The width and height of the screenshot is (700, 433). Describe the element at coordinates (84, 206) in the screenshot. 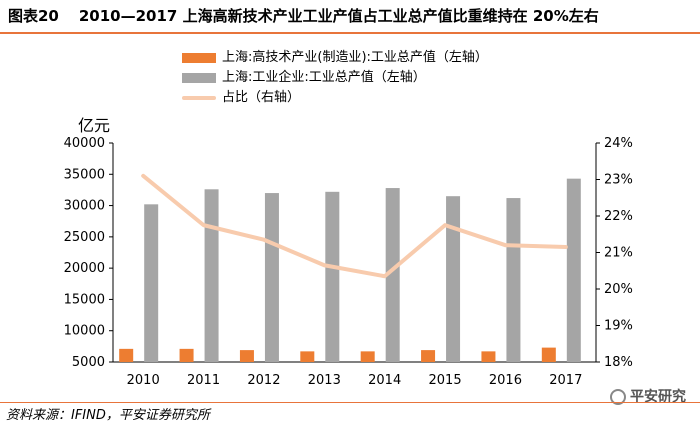

I see `left-tick-label: 30000` at that location.